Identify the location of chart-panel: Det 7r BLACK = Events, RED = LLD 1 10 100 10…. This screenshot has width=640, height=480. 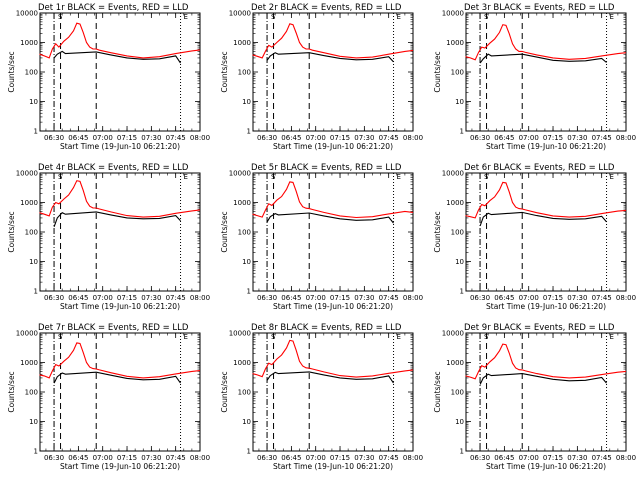
(106, 400).